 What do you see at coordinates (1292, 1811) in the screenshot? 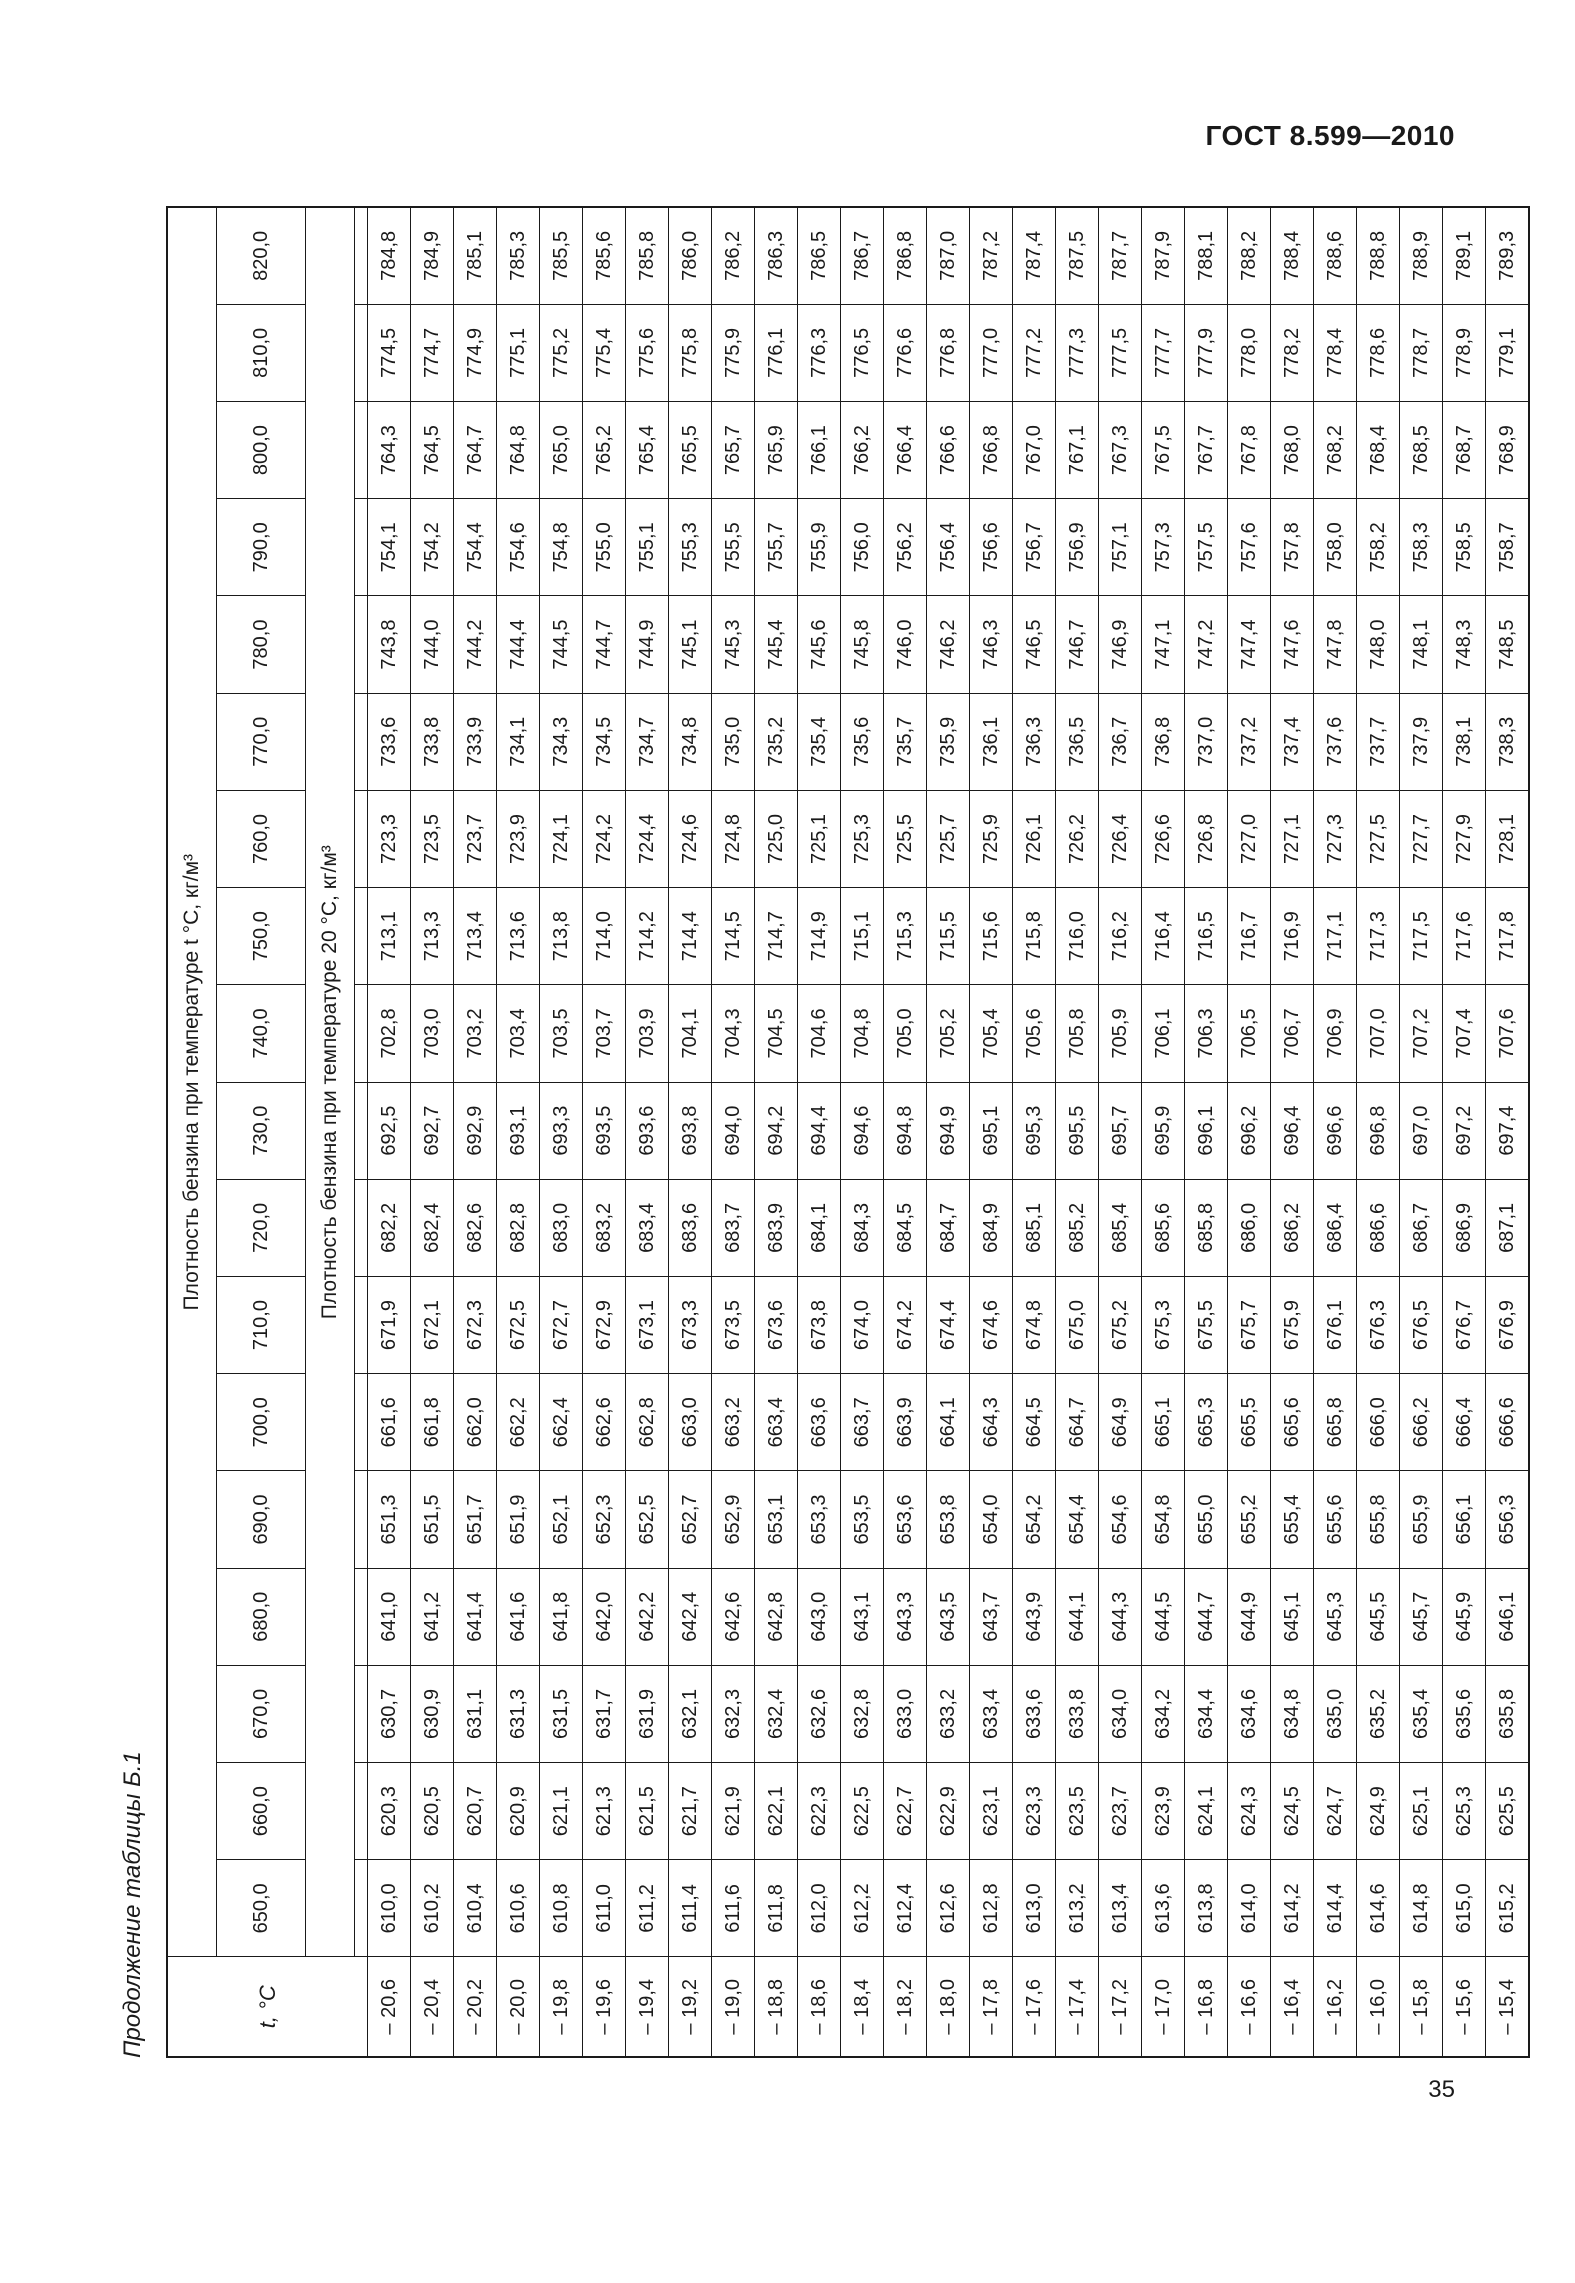
I see `density-value-cell: 624,5` at bounding box center [1292, 1811].